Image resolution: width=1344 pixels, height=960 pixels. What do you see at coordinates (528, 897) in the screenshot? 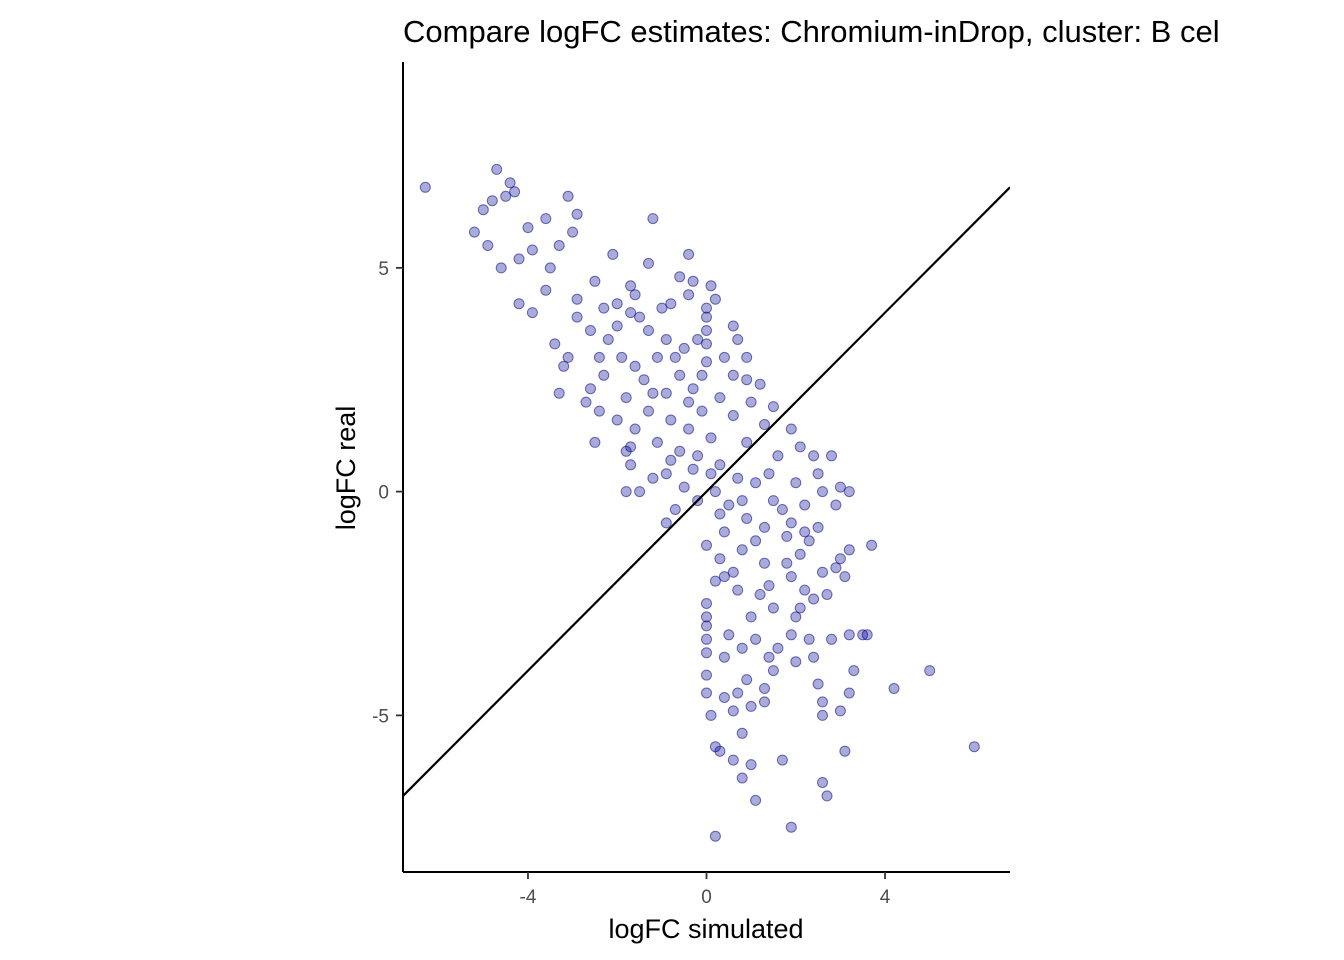
I see `x-tick-label: -4` at bounding box center [528, 897].